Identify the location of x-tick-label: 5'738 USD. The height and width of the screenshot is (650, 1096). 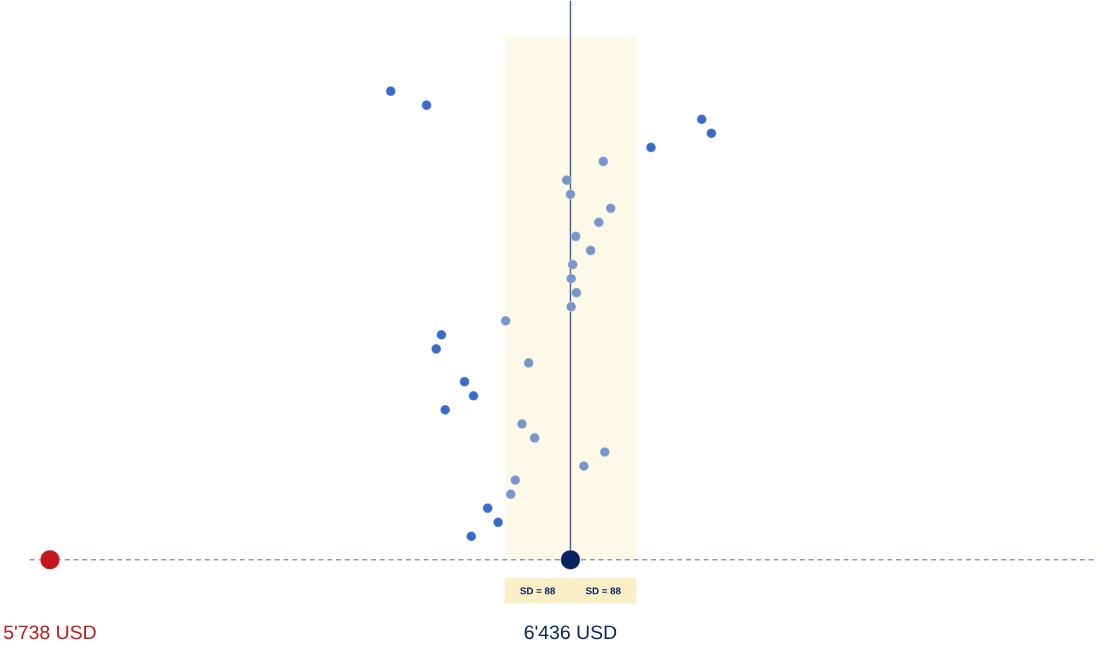
(50, 632).